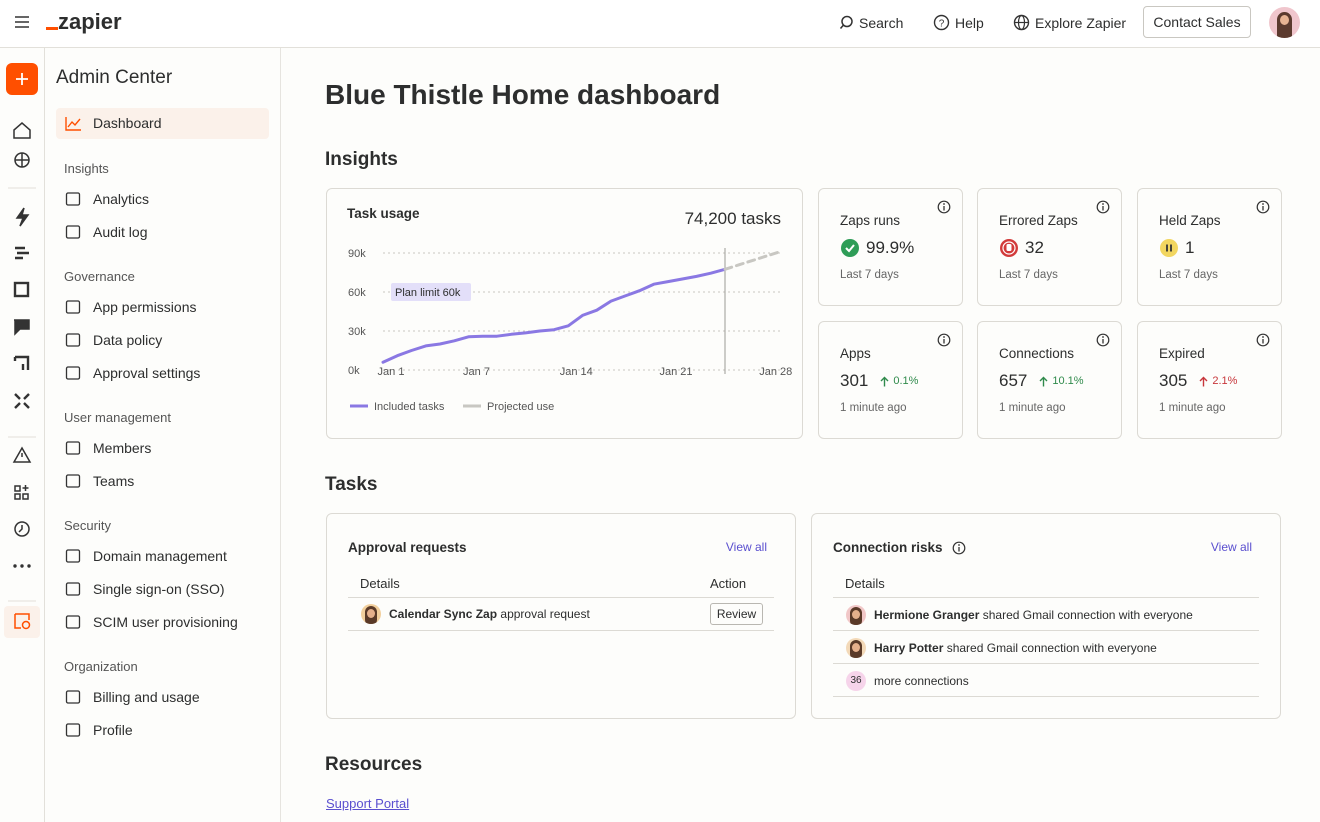  Describe the element at coordinates (921, 681) in the screenshot. I see `row-text: more connections` at that location.